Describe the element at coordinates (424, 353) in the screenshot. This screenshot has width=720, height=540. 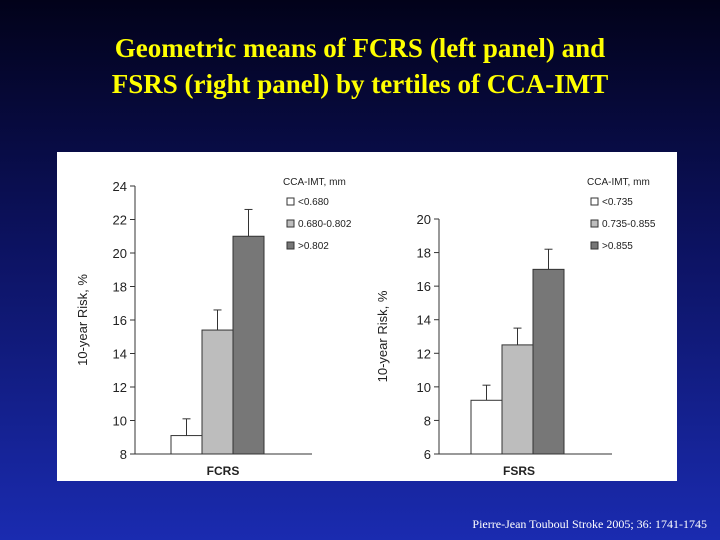
I see `chart2-y-tick-label: 12` at that location.